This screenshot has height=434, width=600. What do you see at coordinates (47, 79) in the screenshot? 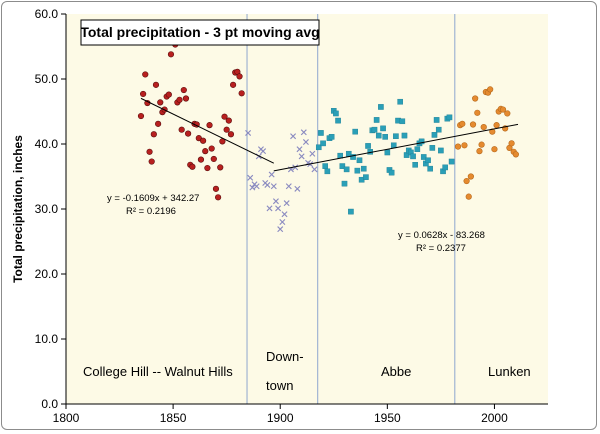
I see `y-tick-label: 50.0` at bounding box center [47, 79].